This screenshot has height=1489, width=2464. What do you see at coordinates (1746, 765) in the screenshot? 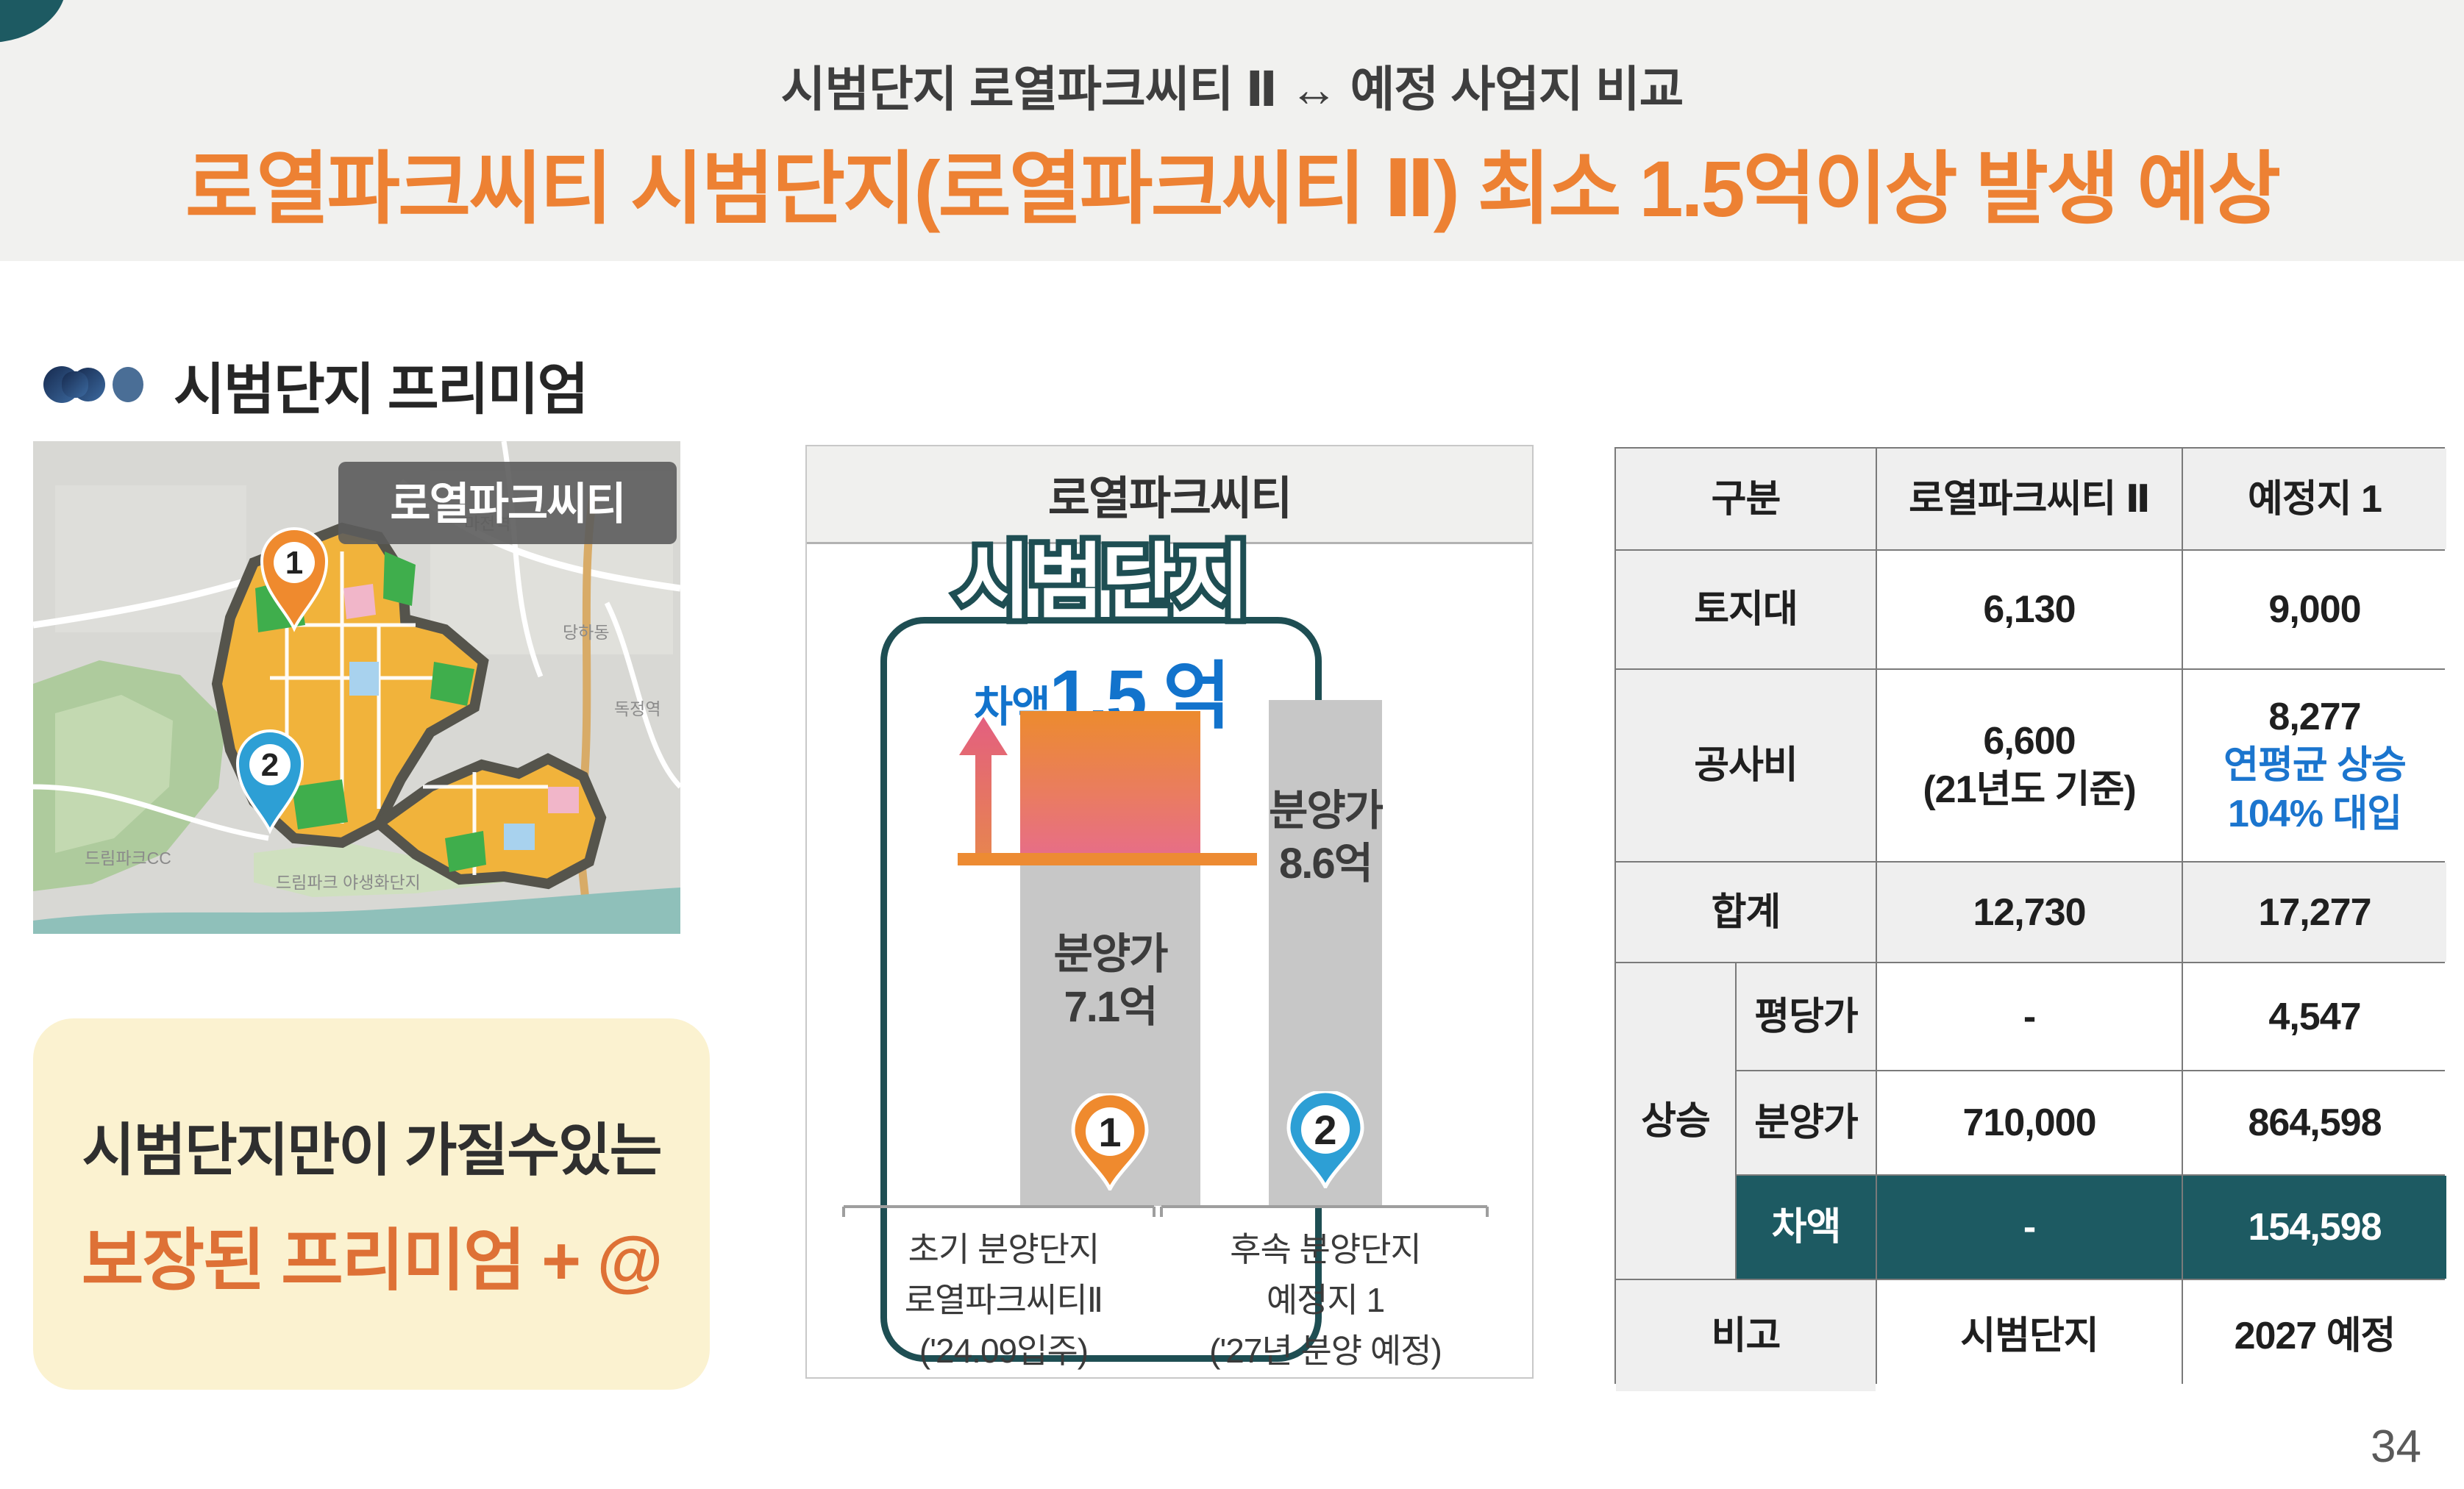
I see `row-construction-label: 공사비` at bounding box center [1746, 765].